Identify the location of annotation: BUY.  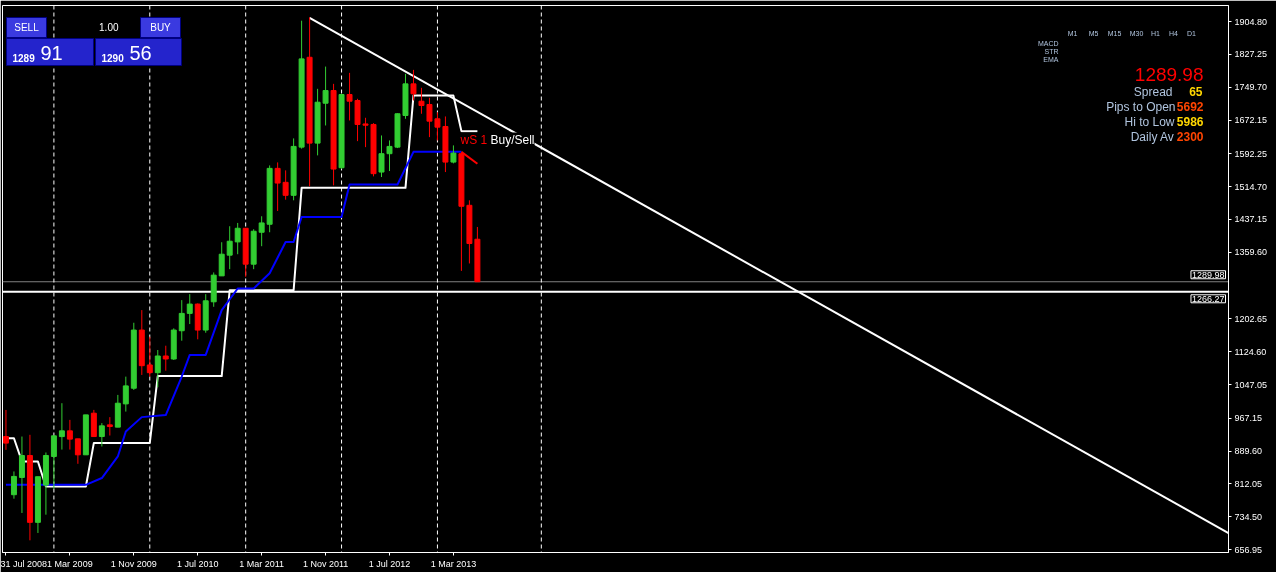
(161, 27).